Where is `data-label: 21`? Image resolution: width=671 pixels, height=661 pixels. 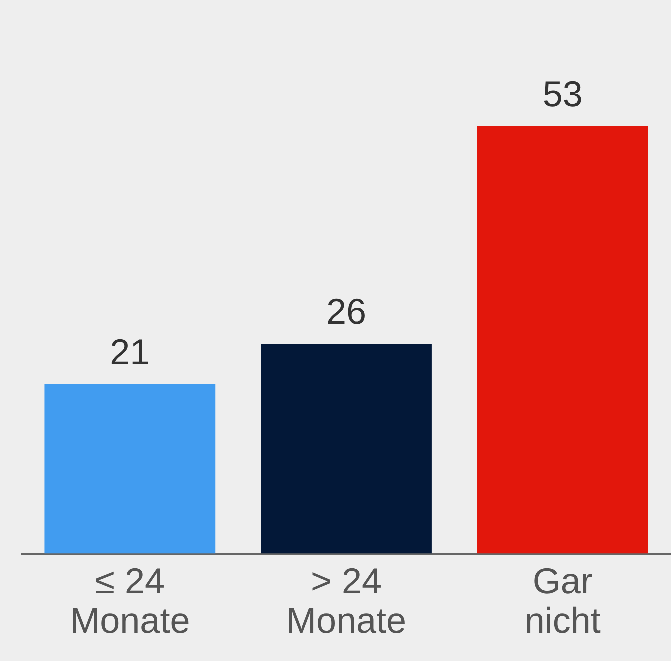 data-label: 21 is located at coordinates (130, 351).